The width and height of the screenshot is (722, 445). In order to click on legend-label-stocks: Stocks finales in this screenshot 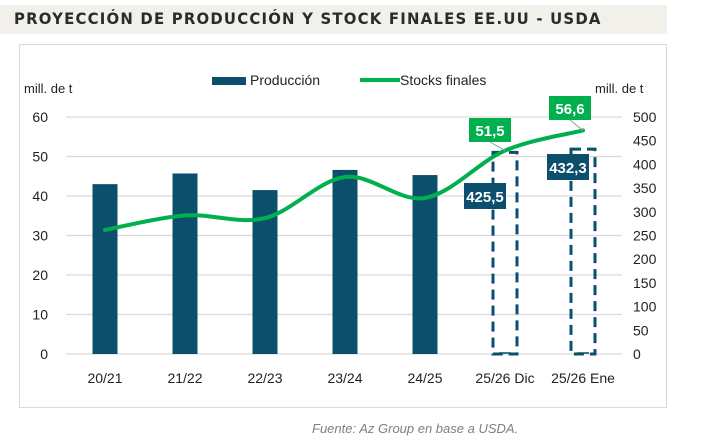, I will do `click(443, 80)`.